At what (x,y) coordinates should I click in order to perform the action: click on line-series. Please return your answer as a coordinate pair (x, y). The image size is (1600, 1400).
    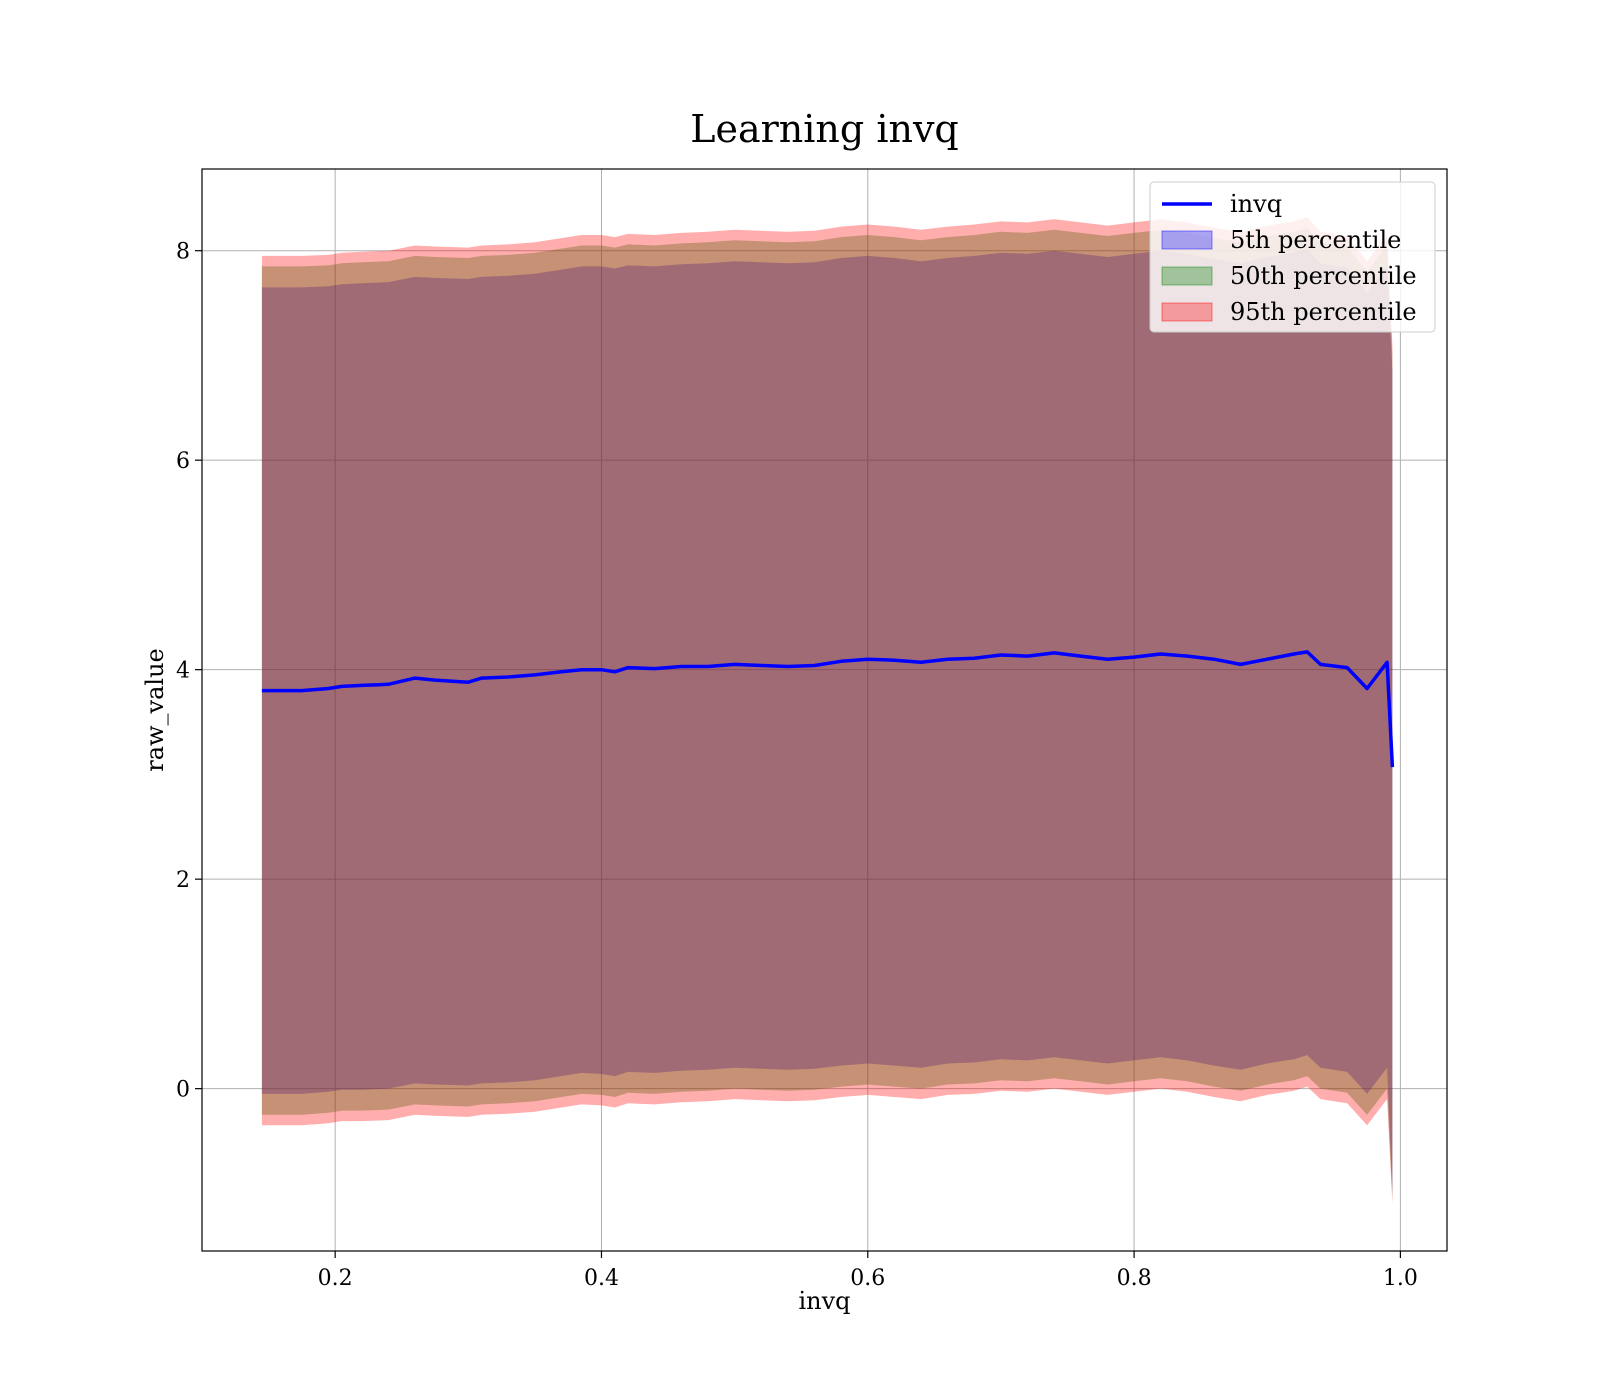
    Looking at the image, I should click on (828, 709).